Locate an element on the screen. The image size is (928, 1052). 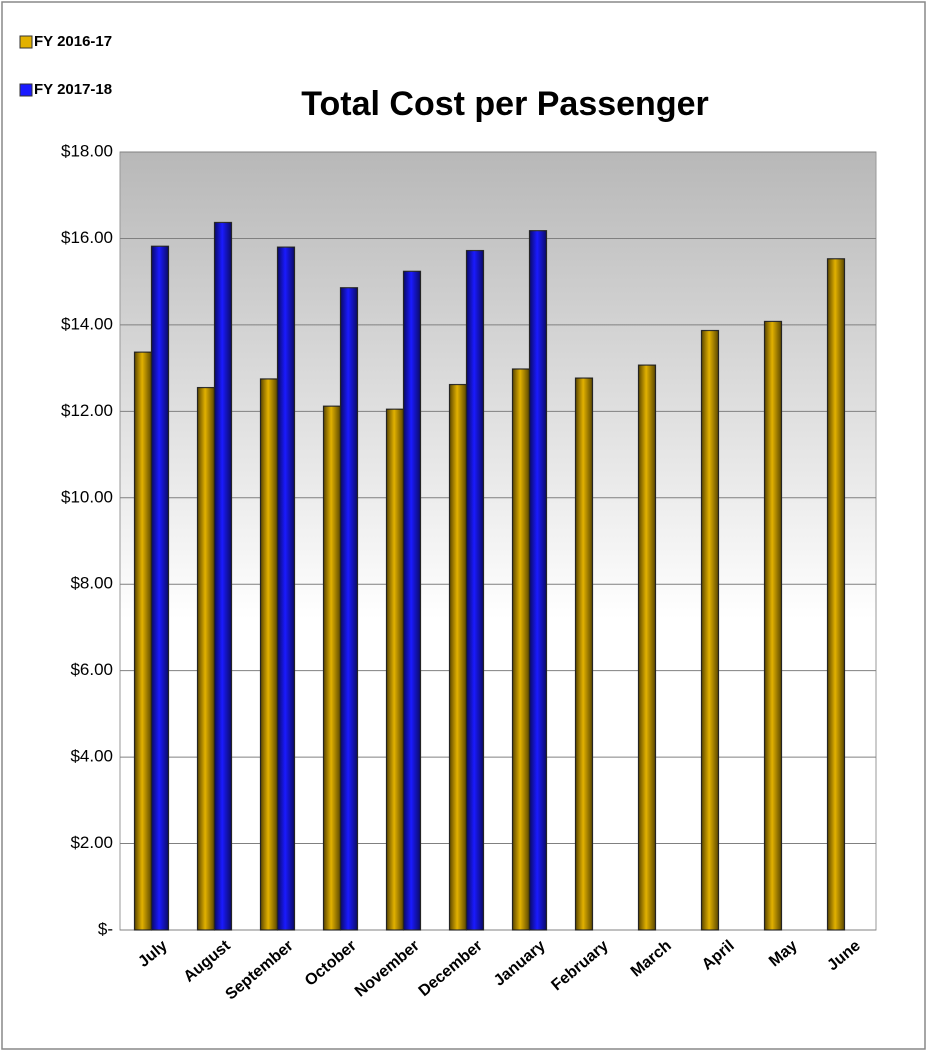
y-tick-label: $2.00 is located at coordinates (91, 842).